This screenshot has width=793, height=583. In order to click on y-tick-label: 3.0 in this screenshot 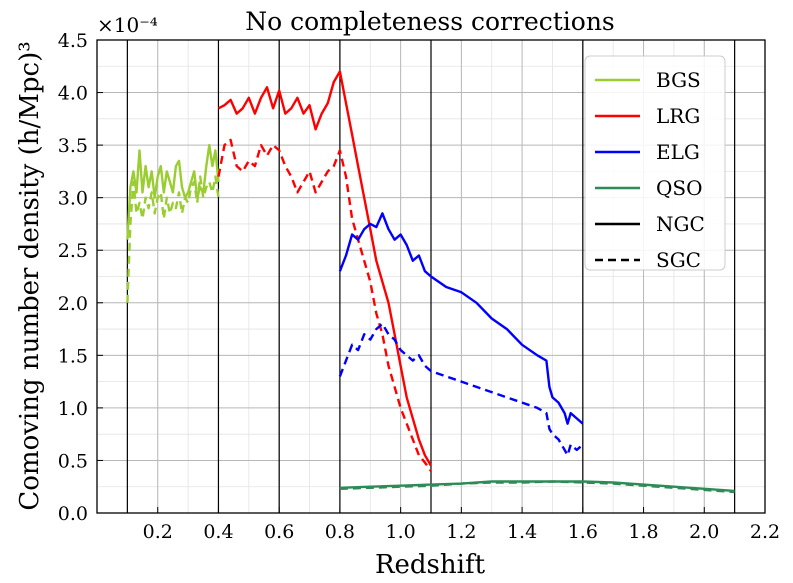, I will do `click(73, 199)`.